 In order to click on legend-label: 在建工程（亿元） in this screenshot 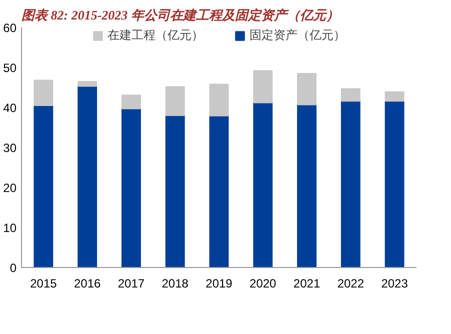, I will do `click(156, 35)`.